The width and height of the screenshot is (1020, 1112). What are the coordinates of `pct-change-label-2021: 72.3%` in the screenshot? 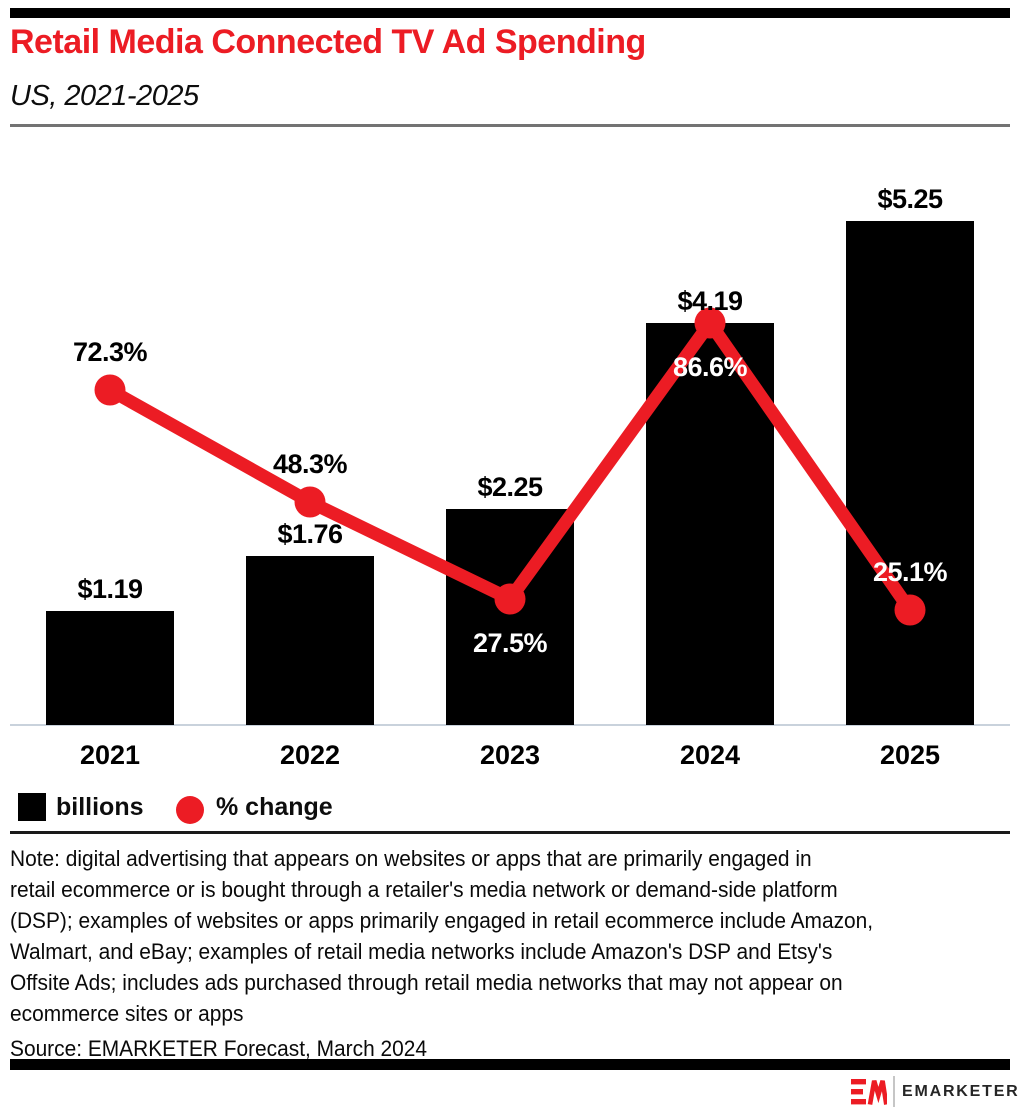 It's located at (110, 352).